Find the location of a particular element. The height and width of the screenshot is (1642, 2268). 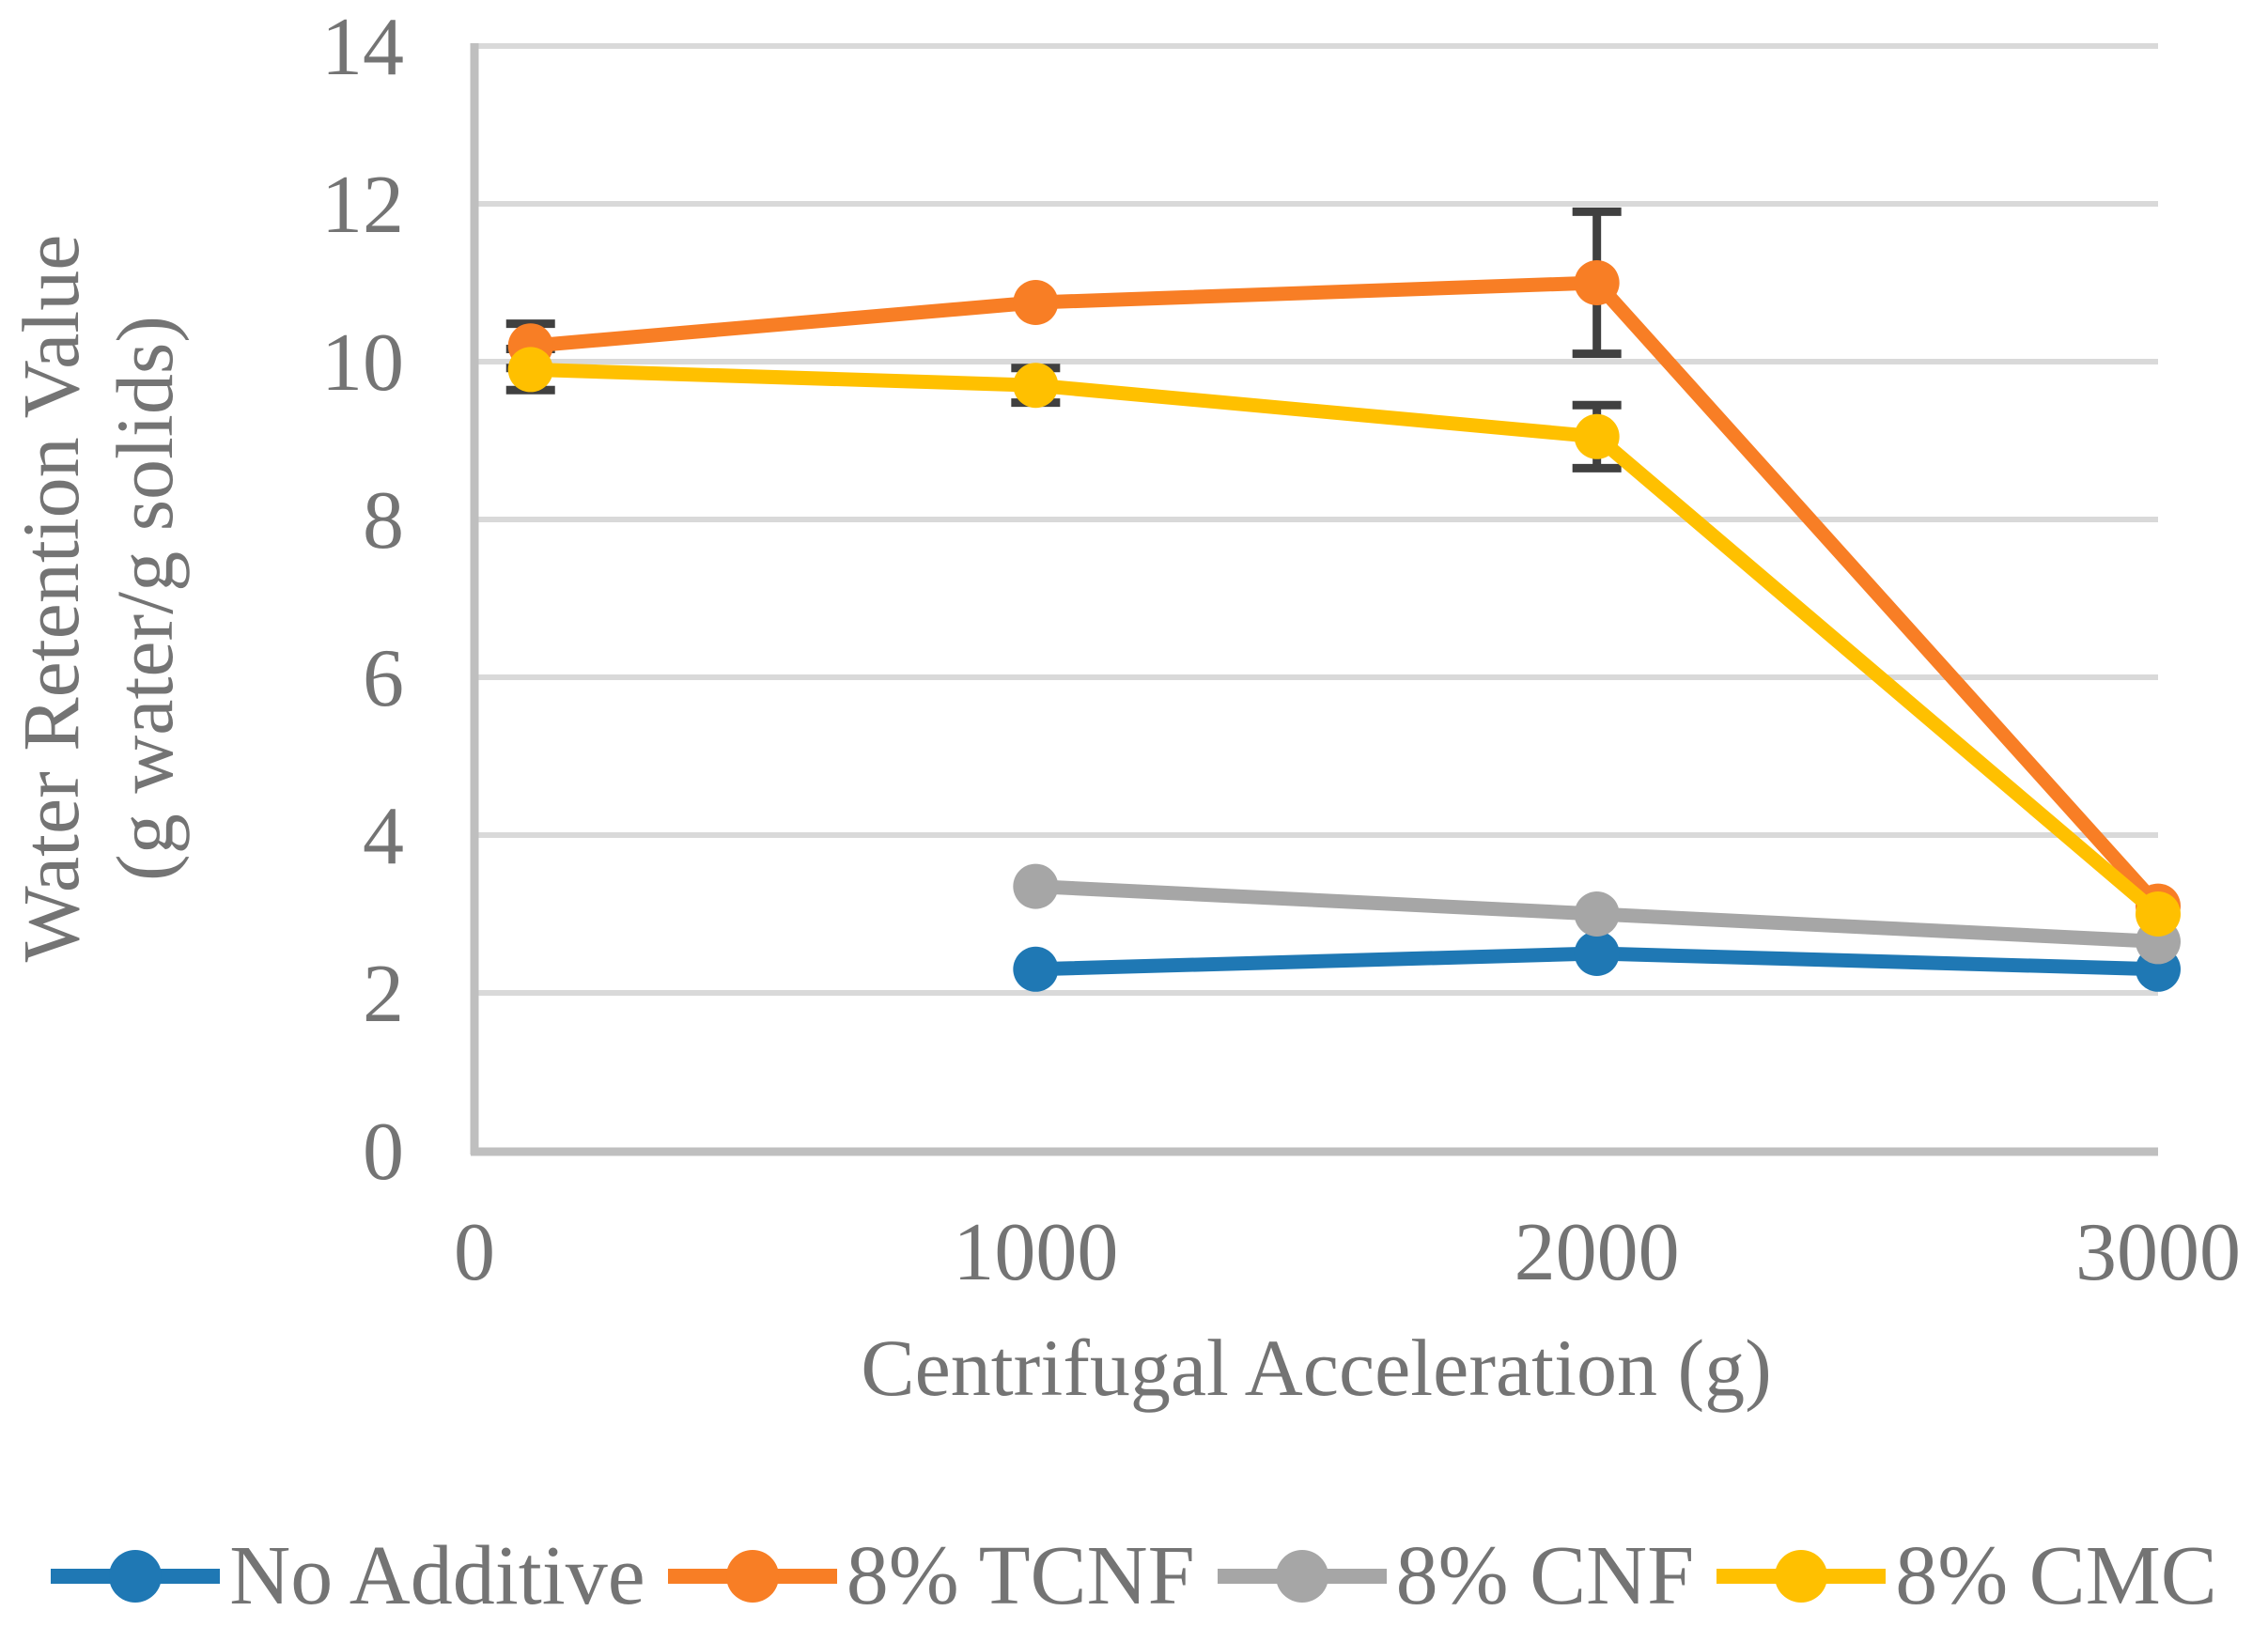

legend-label: 8% CMC is located at coordinates (2056, 1576).